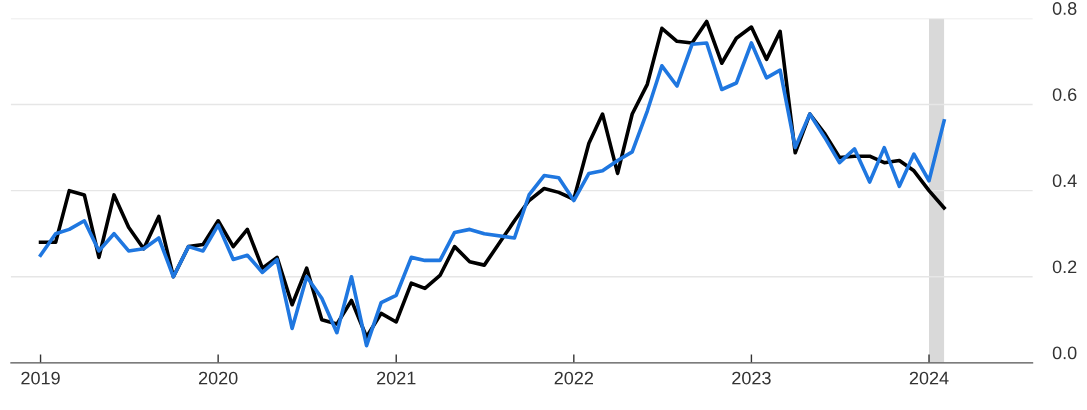 This screenshot has width=1087, height=410. I want to click on x-tick-label: 2020, so click(218, 378).